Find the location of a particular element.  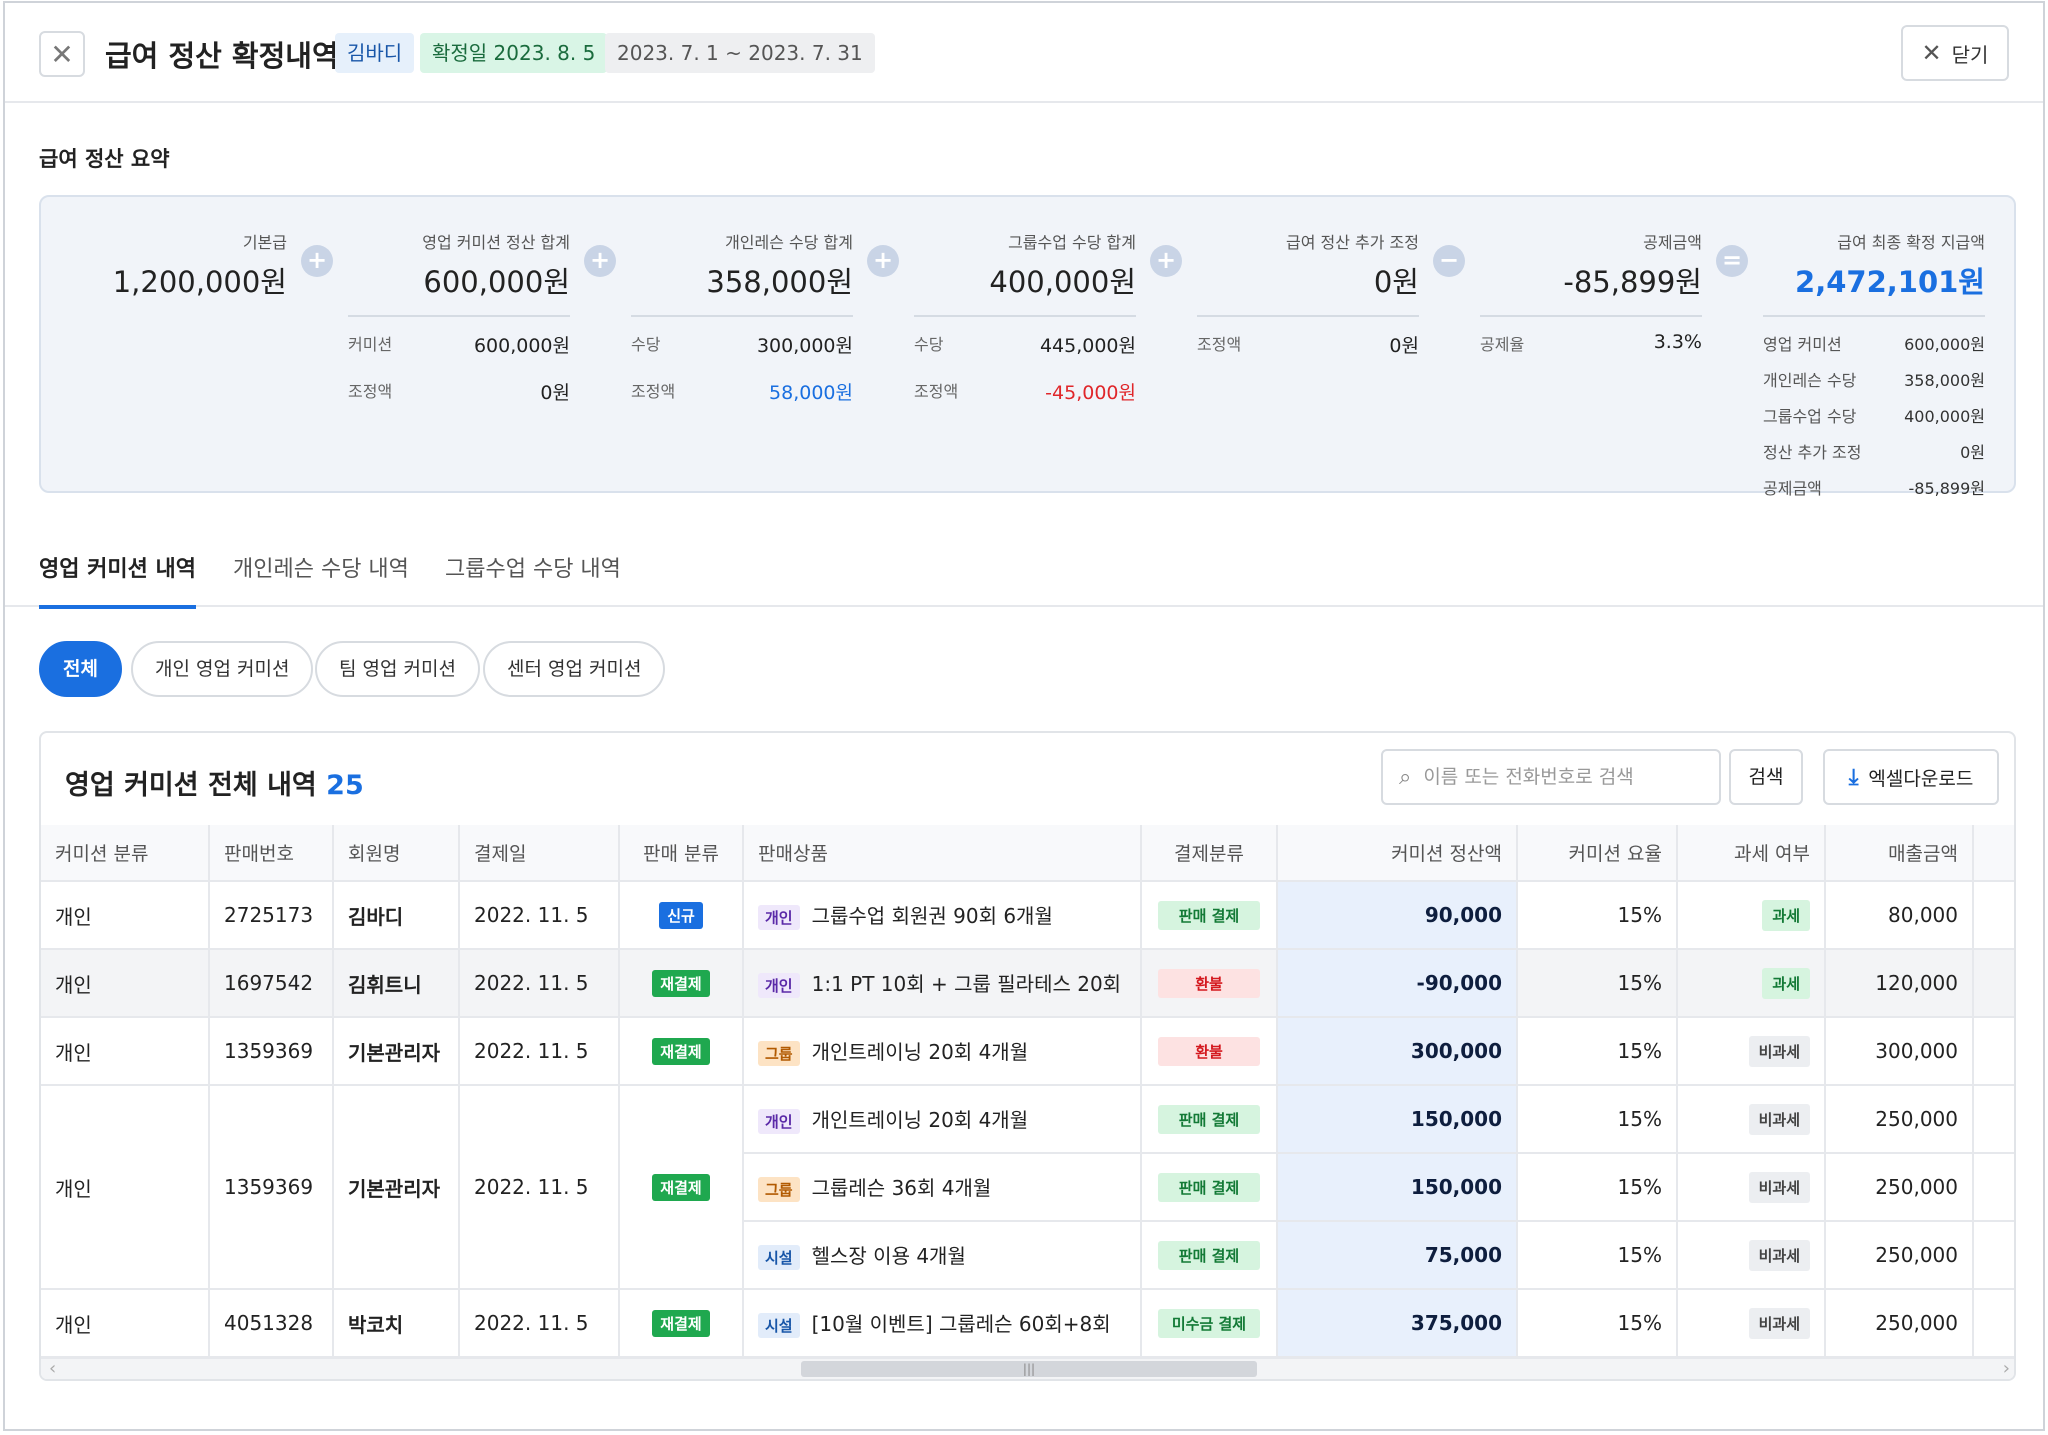

col-header: 판매번호 is located at coordinates (271, 853).